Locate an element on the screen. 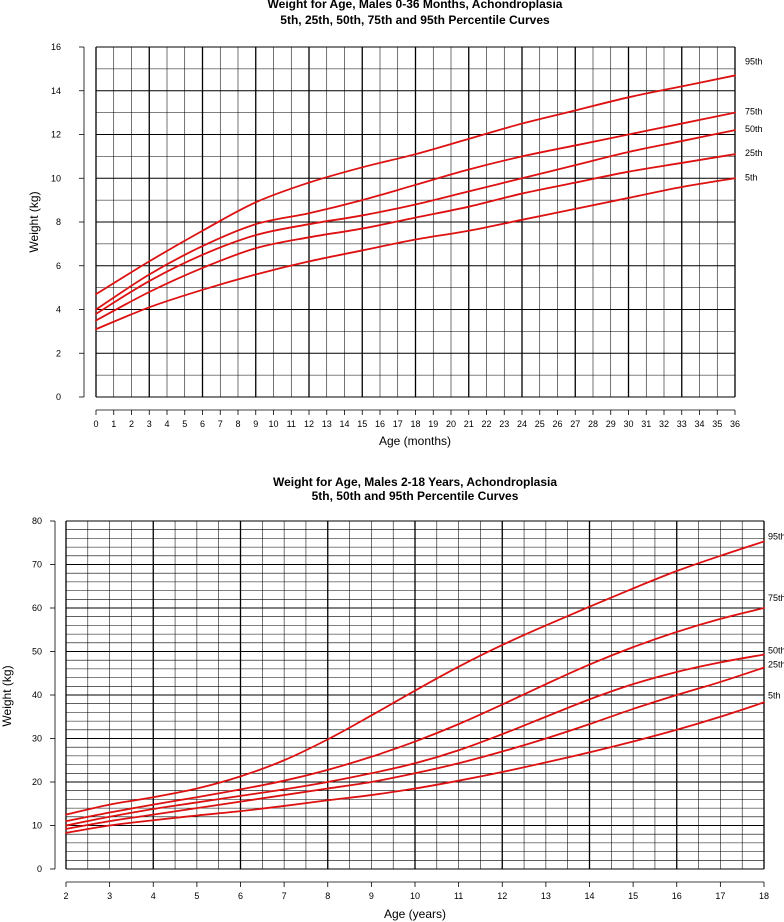  chart-years-y-tick-label: 50 is located at coordinates (37, 652).